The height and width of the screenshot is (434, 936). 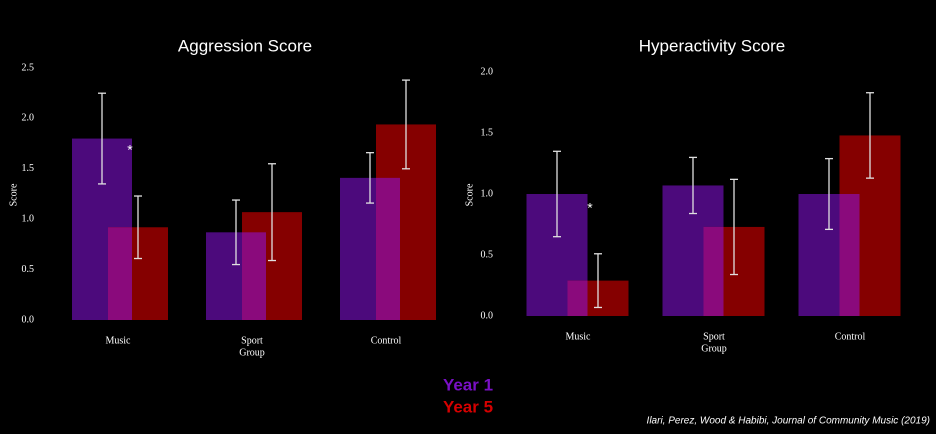 What do you see at coordinates (28, 67) in the screenshot?
I see `y-tick-label: 2.5` at bounding box center [28, 67].